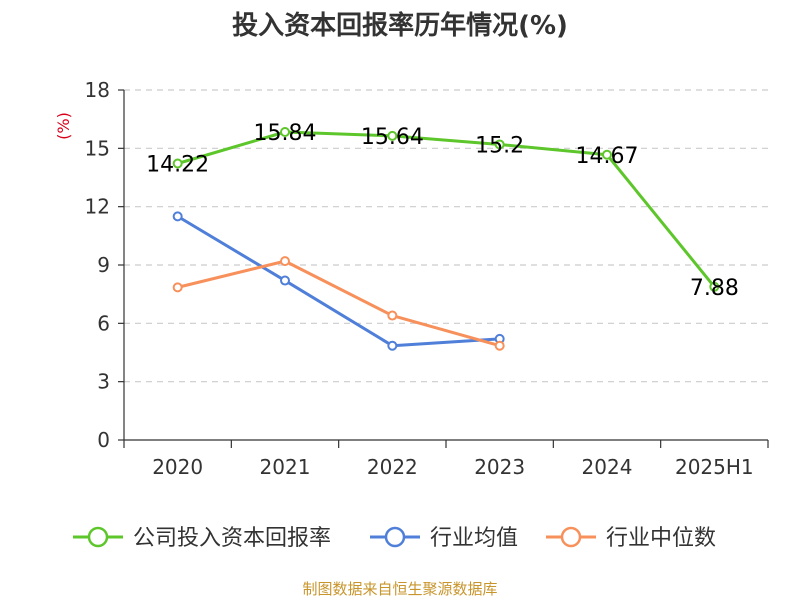 The image size is (800, 600). I want to click on data-label: 15.84, so click(285, 133).